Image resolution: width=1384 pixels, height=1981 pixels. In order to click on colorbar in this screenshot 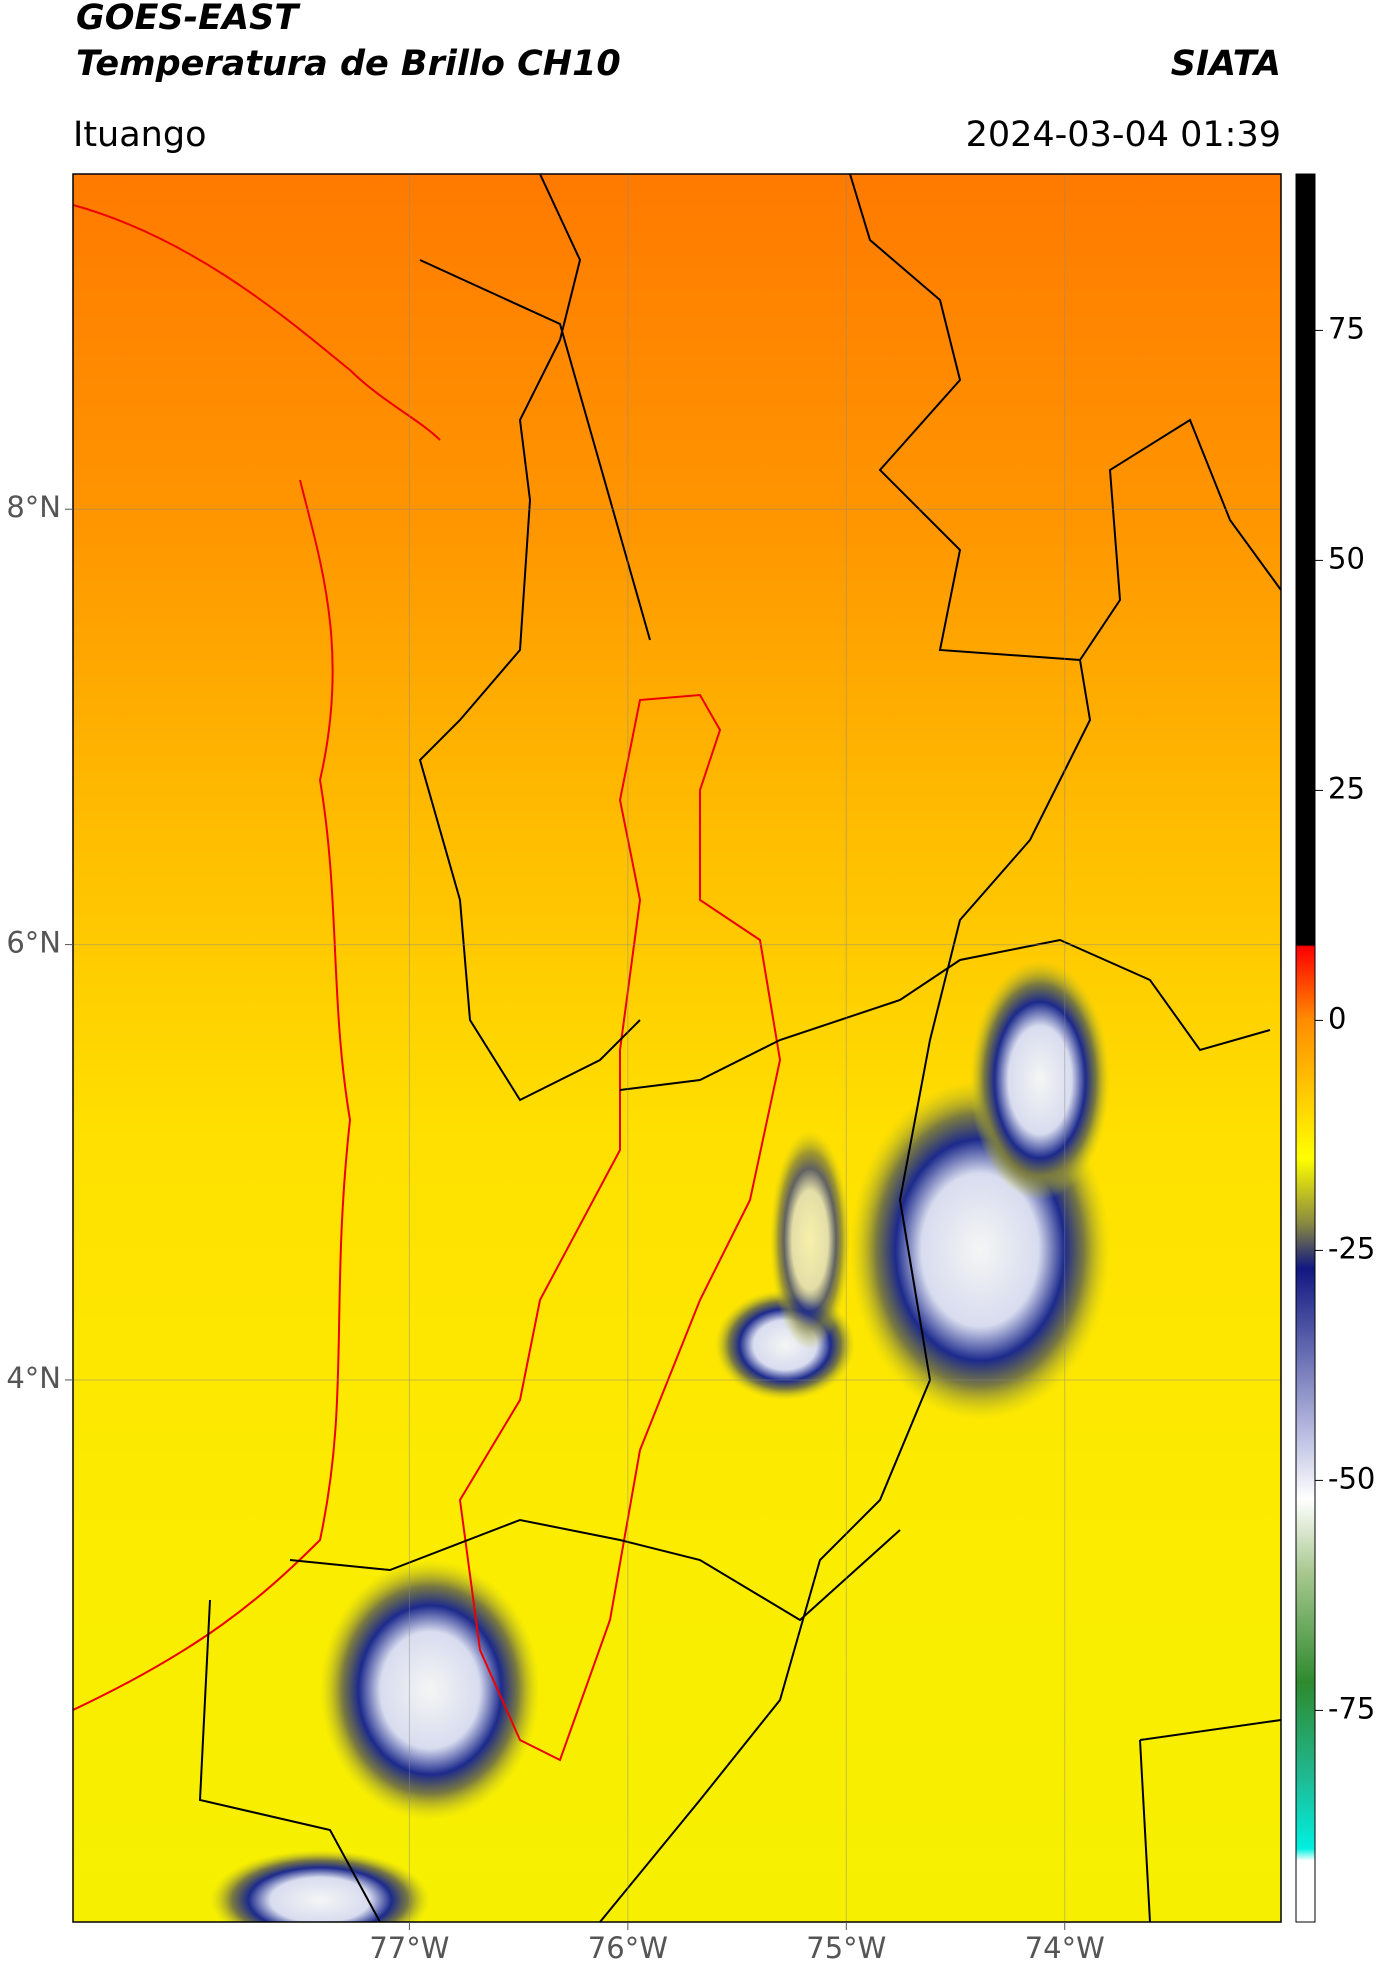, I will do `click(1305, 1048)`.